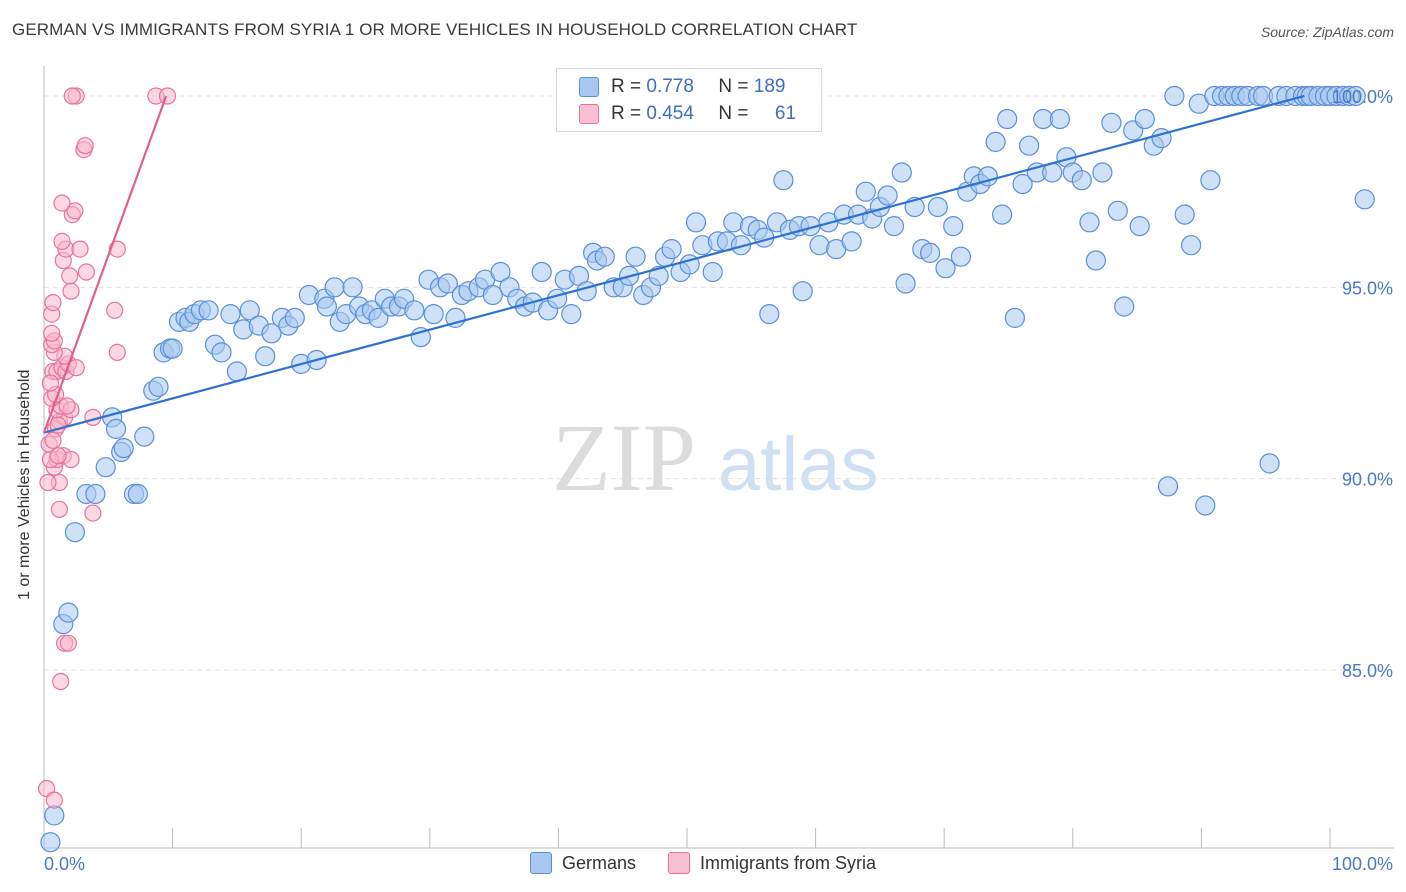 The image size is (1406, 892). I want to click on legend-item-germans: Germans, so click(583, 863).